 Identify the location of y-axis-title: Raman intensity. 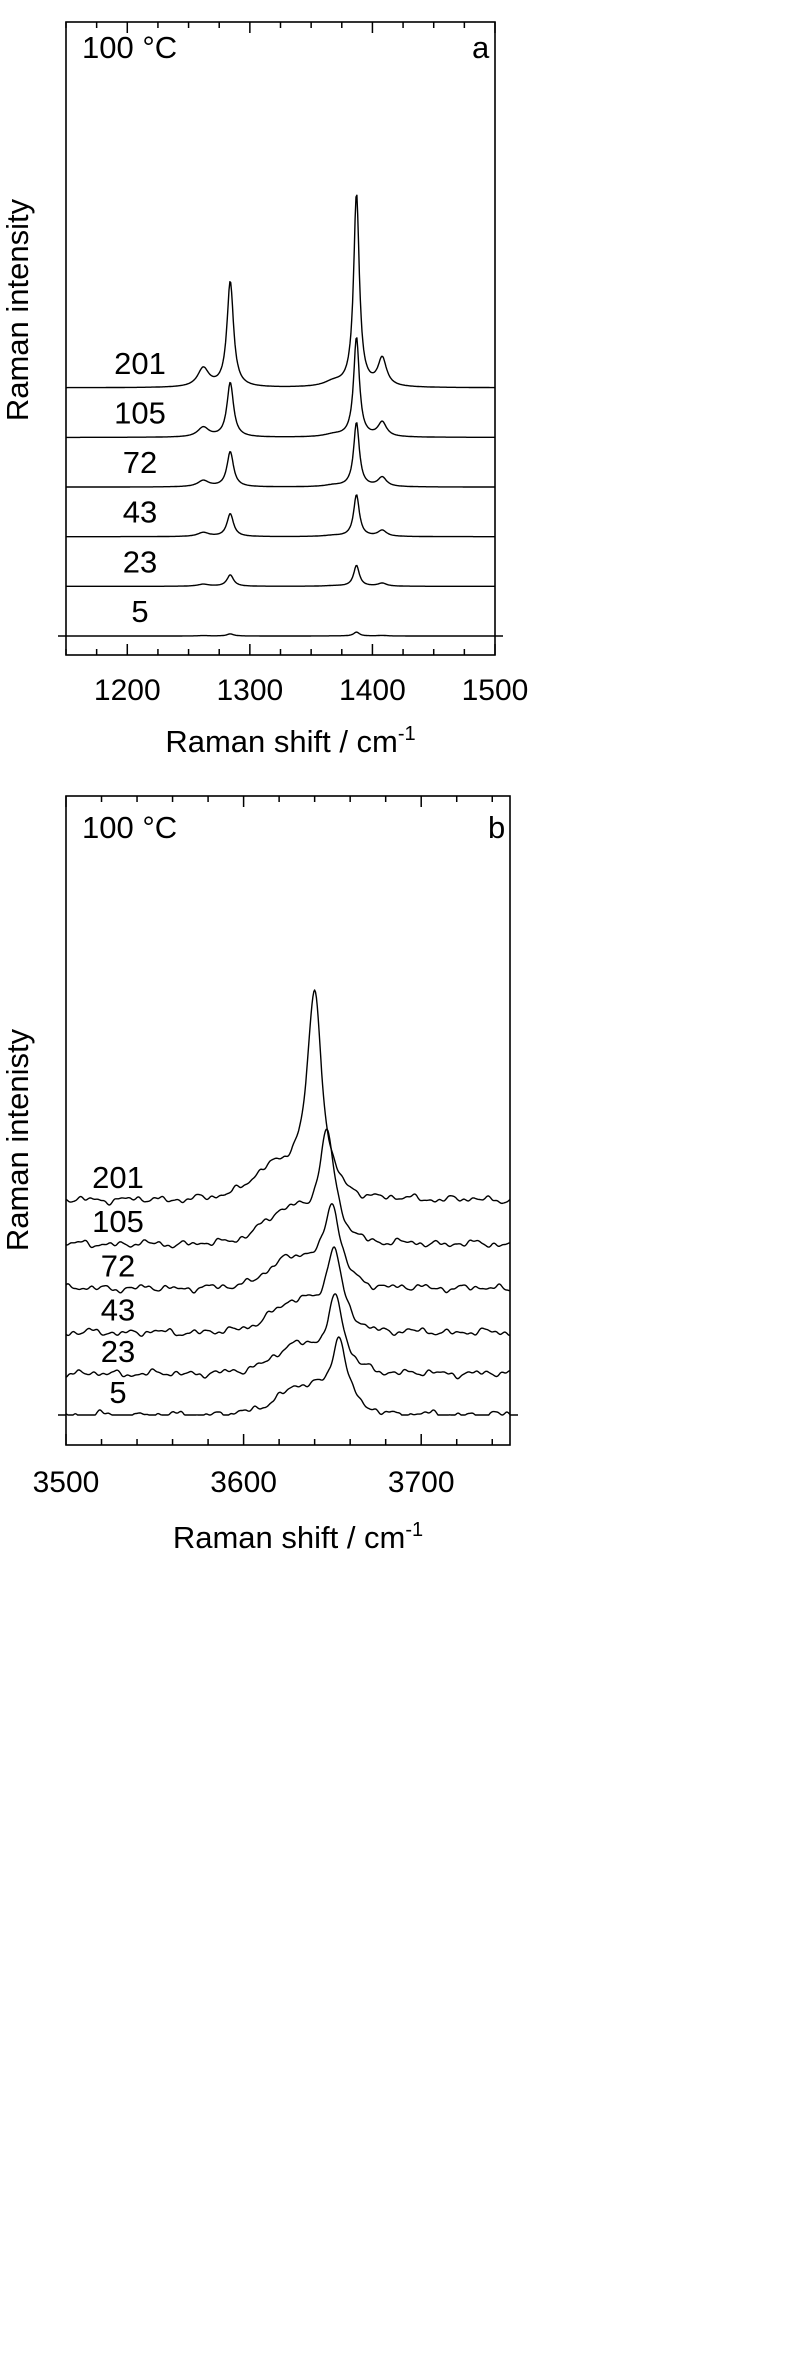
(17, 309).